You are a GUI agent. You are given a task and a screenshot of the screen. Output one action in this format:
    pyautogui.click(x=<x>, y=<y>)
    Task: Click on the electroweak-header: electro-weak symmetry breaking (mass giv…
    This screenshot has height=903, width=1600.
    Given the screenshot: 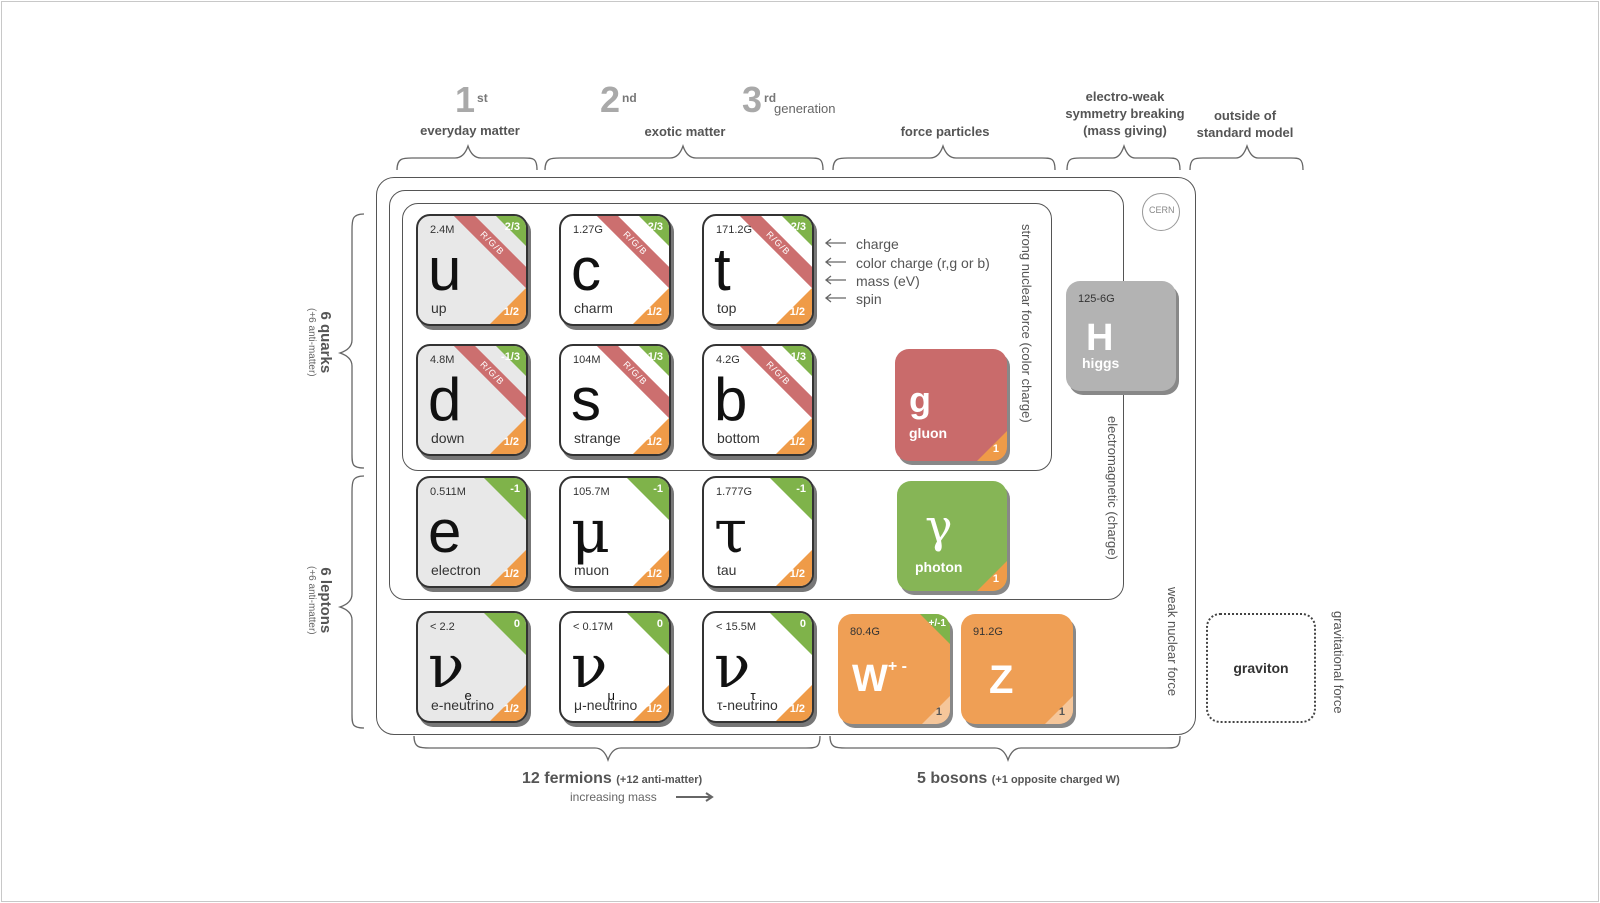 What is the action you would take?
    pyautogui.click(x=1125, y=113)
    